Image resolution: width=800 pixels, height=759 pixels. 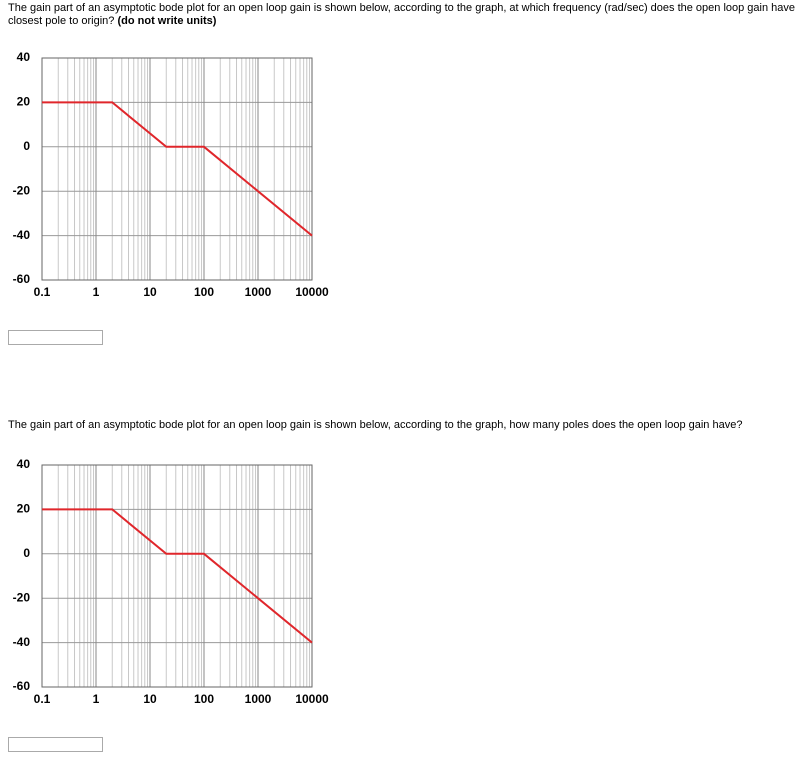 What do you see at coordinates (167, 21) in the screenshot?
I see `question-note: (do not write units)` at bounding box center [167, 21].